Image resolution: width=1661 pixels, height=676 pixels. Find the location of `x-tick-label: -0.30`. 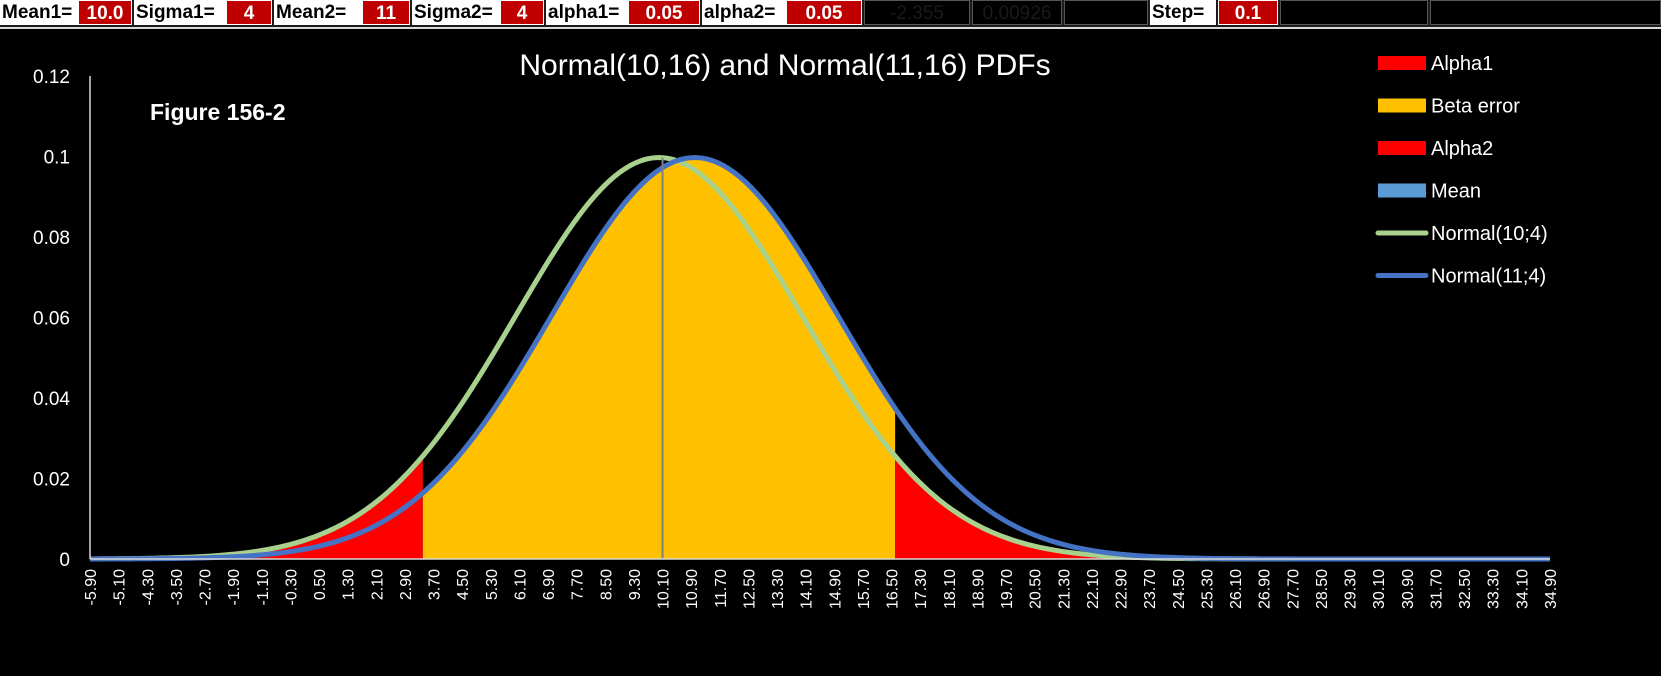

x-tick-label: -0.30 is located at coordinates (291, 587).